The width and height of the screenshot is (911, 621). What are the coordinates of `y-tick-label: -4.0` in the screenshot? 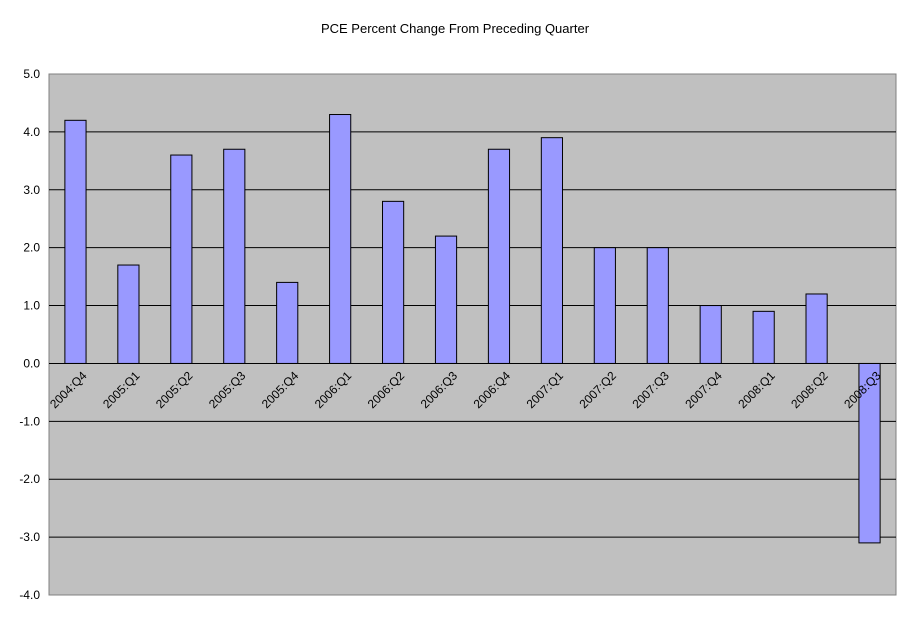 It's located at (29, 595).